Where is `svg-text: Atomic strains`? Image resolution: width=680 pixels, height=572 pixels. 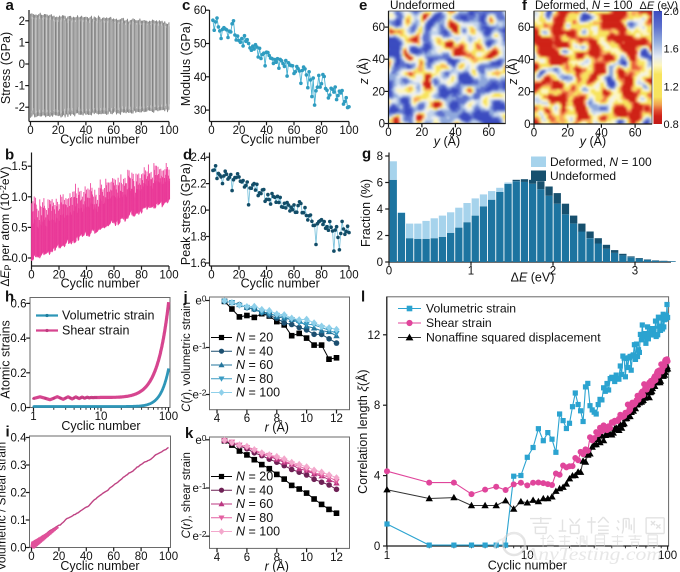 svg-text: Atomic strains is located at coordinates (6, 359).